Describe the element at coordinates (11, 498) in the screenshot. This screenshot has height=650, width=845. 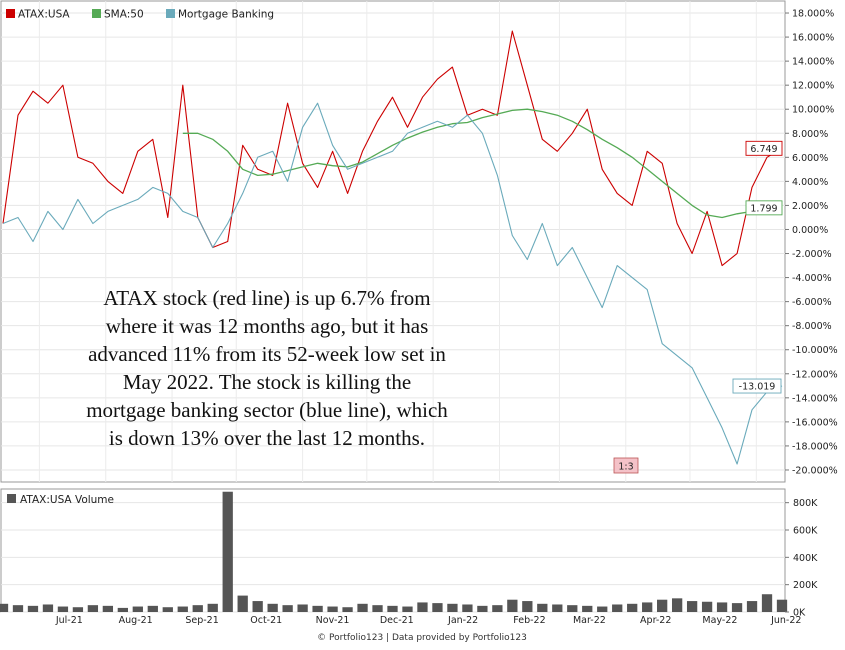
I see `volume-legend-swatch` at that location.